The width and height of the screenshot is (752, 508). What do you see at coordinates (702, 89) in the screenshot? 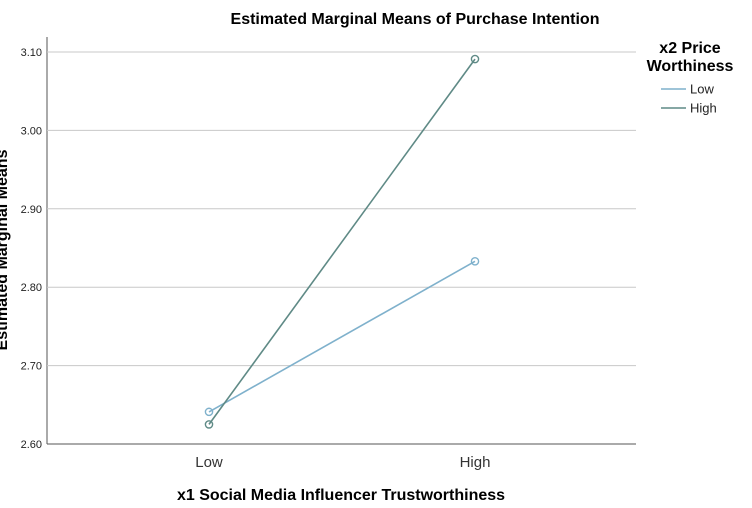
I see `legend-label-low: Low` at bounding box center [702, 89].